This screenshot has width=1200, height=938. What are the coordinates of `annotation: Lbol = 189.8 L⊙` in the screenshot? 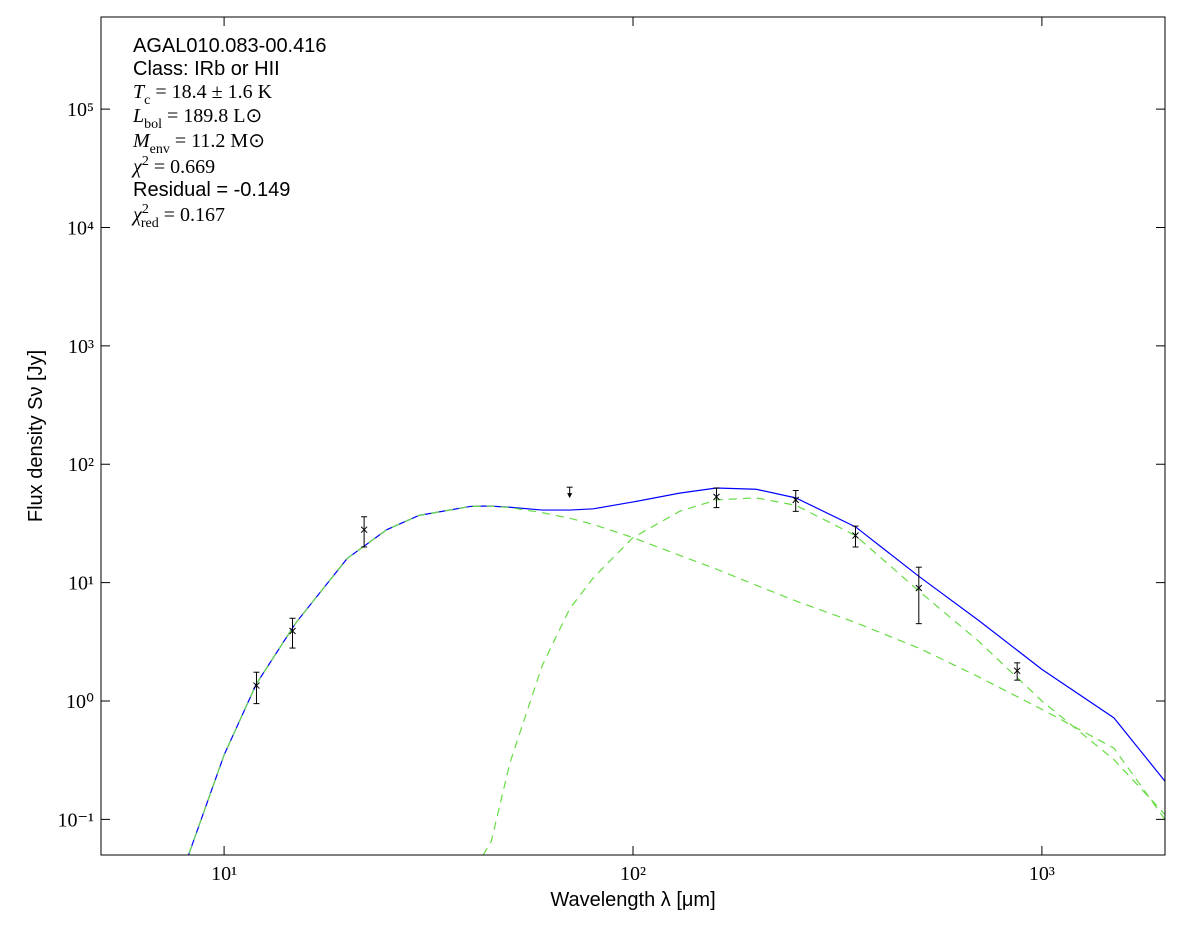 It's located at (197, 118).